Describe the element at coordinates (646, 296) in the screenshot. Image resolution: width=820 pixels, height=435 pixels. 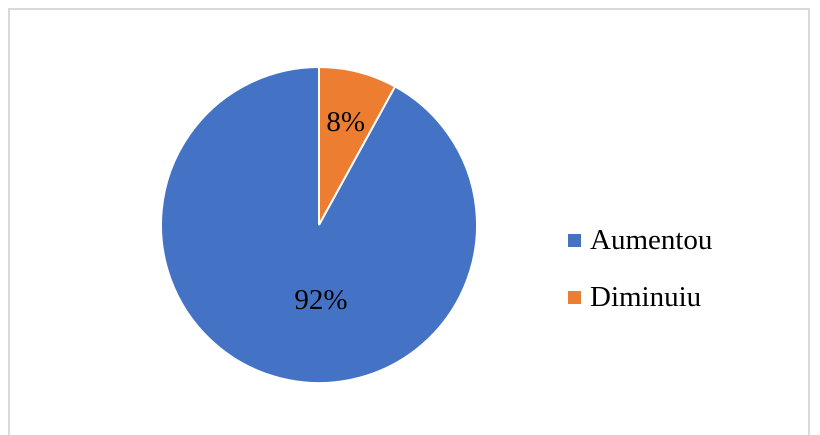
I see `legend-label-diminuiu: Diminuiu` at that location.